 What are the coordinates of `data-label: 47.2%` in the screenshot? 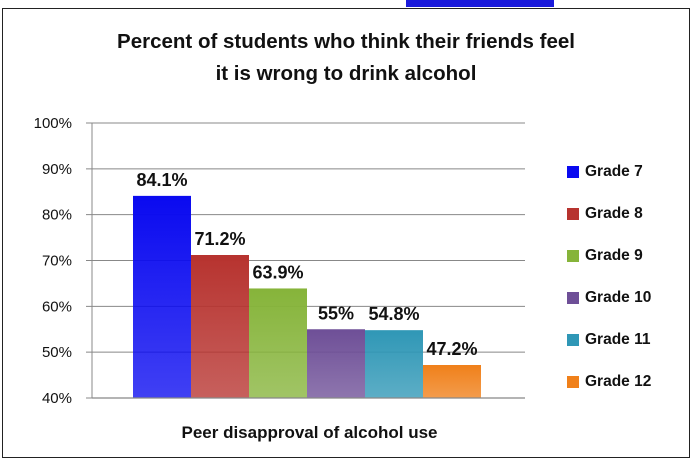 It's located at (451, 349).